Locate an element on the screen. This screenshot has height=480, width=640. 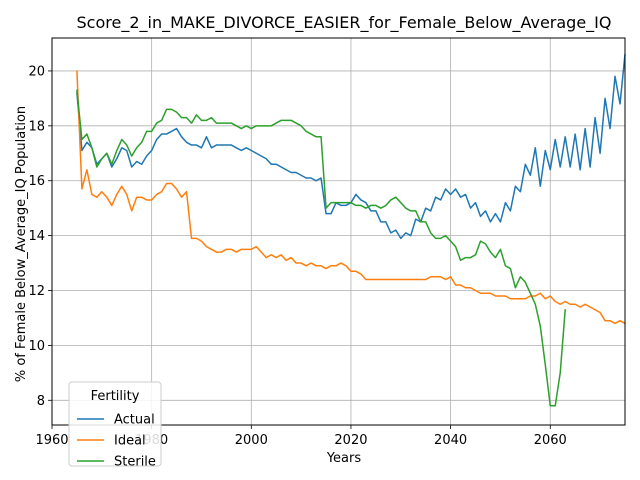
y-tick-label: 10 is located at coordinates (36, 346).